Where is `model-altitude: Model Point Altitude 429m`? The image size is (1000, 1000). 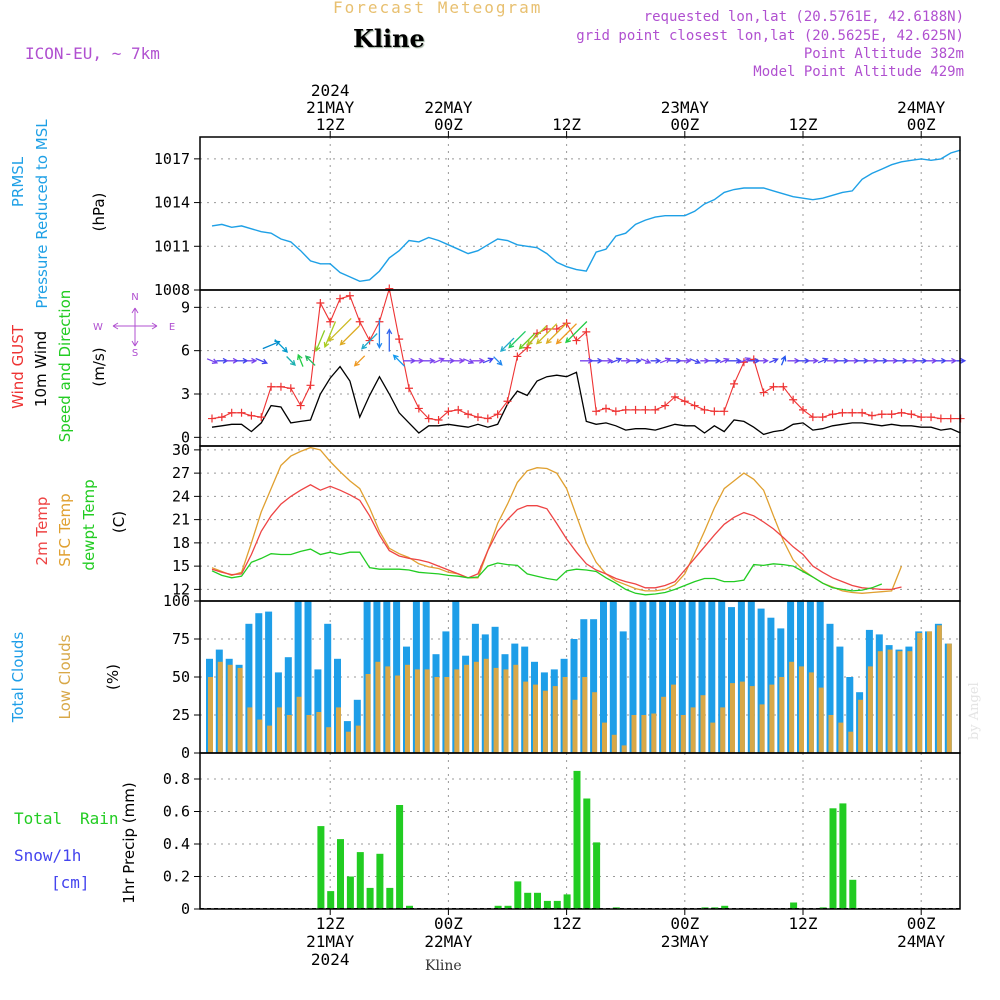
model-altitude: Model Point Altitude 429m is located at coordinates (858, 72).